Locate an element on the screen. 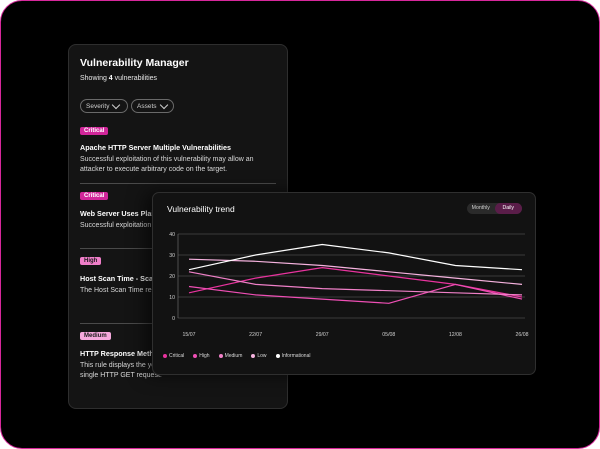 The height and width of the screenshot is (449, 600). y-tick-label: 40 is located at coordinates (172, 235).